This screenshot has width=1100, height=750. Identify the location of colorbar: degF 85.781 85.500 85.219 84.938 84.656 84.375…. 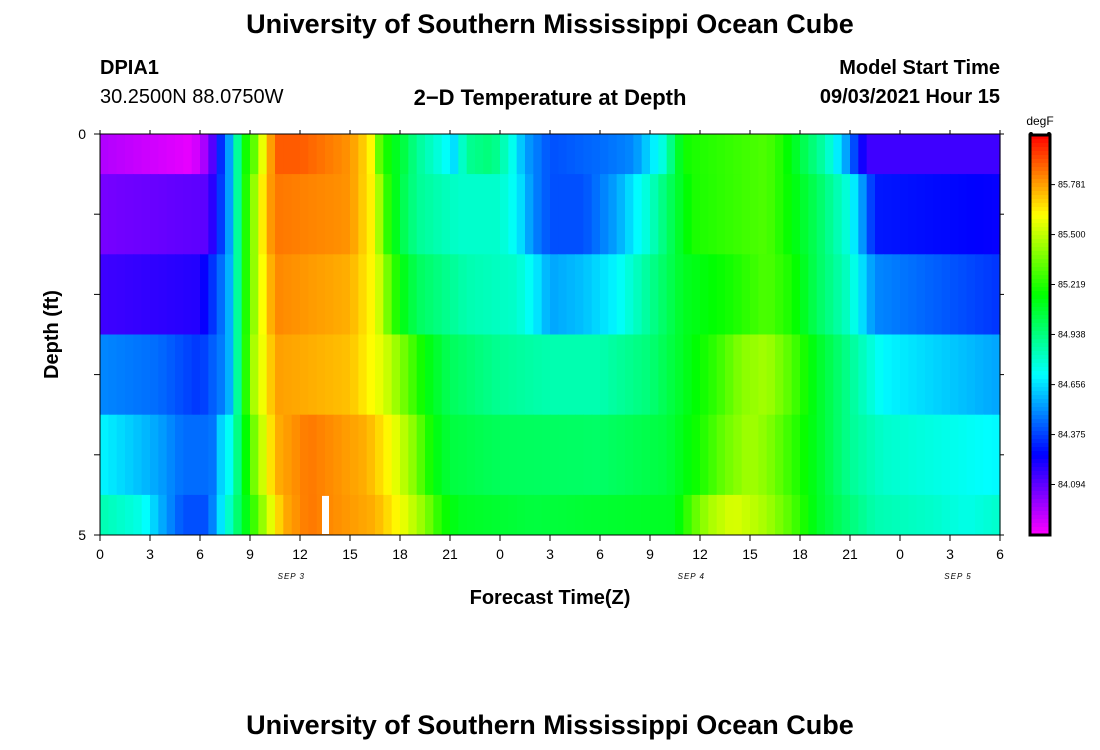
(1056, 325).